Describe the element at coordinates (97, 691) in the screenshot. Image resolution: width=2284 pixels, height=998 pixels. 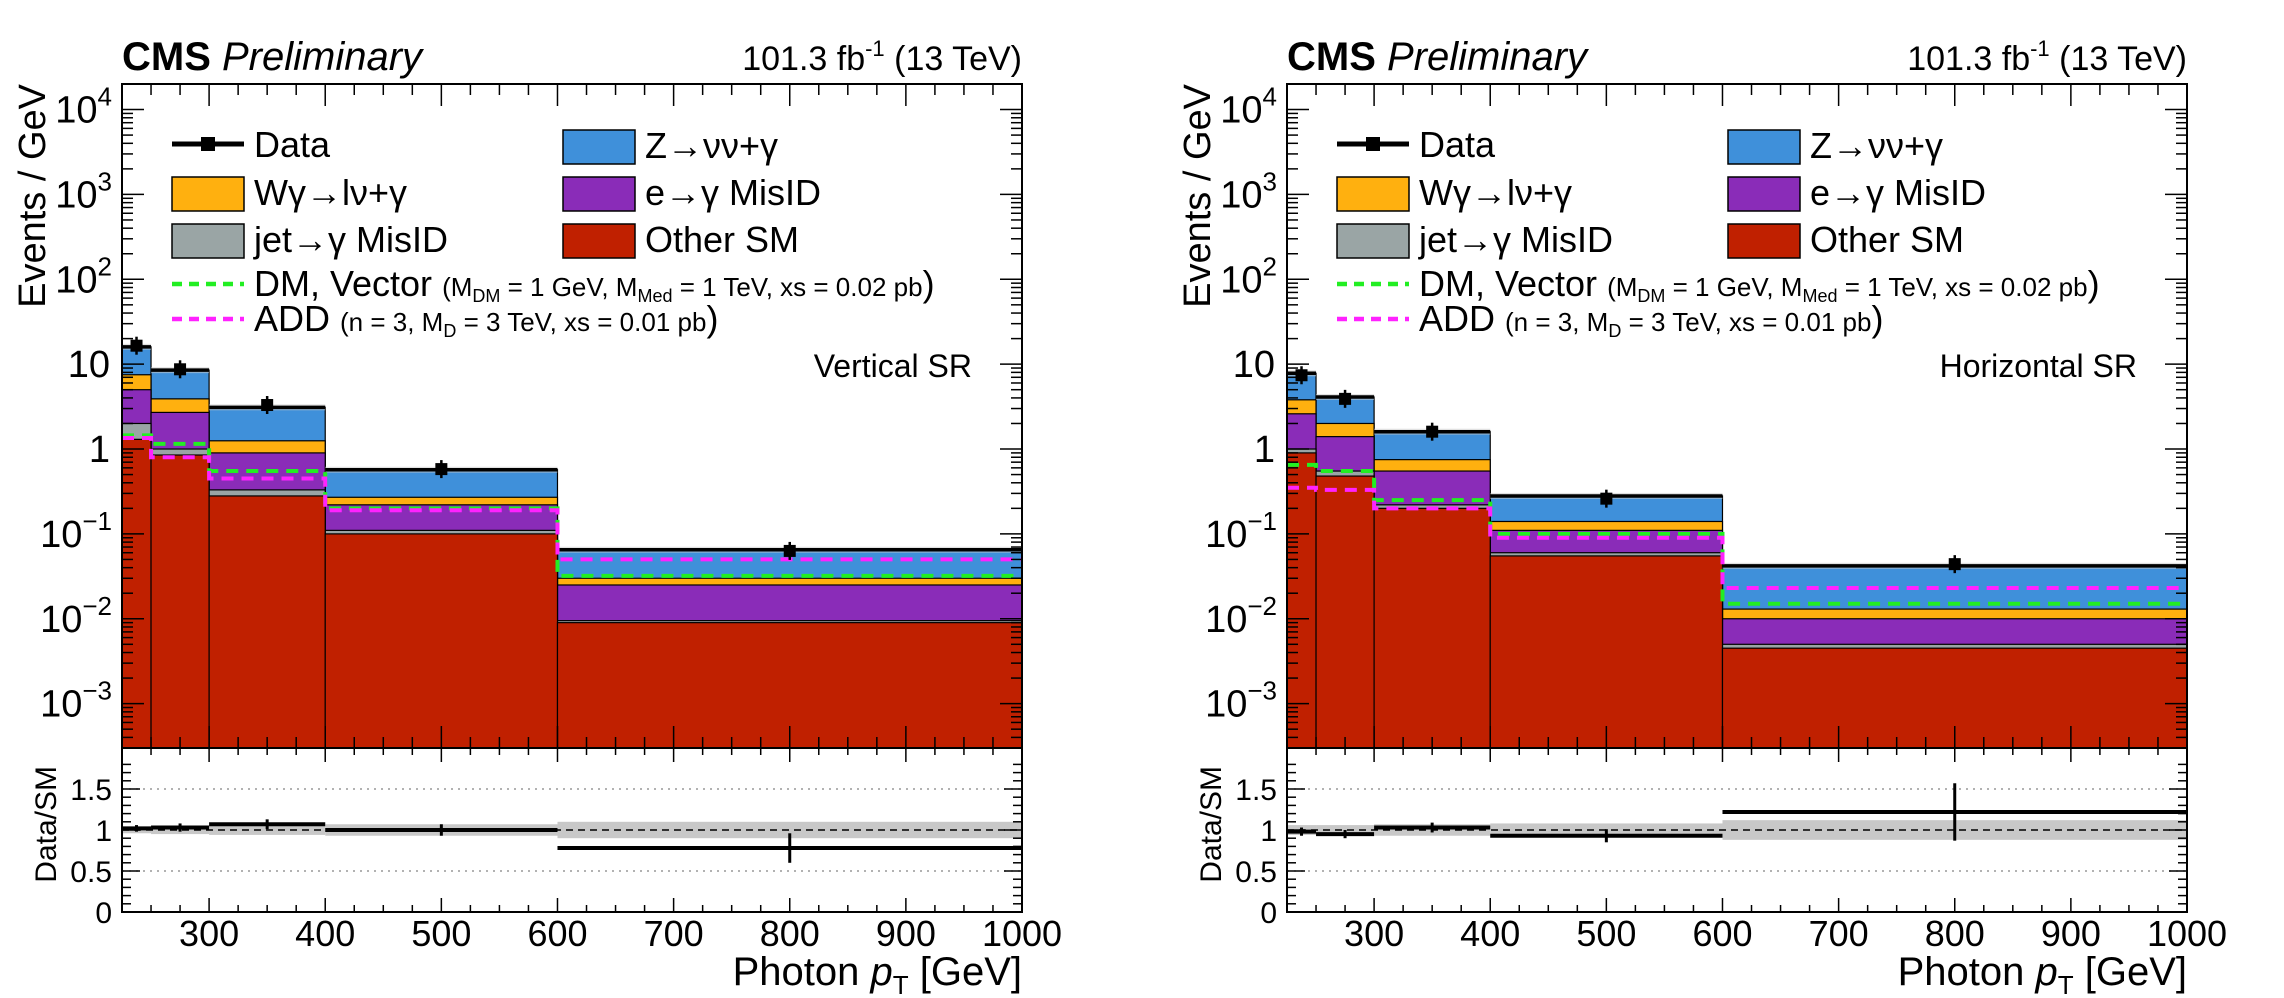
I see `y-tick-exponent: −3` at that location.